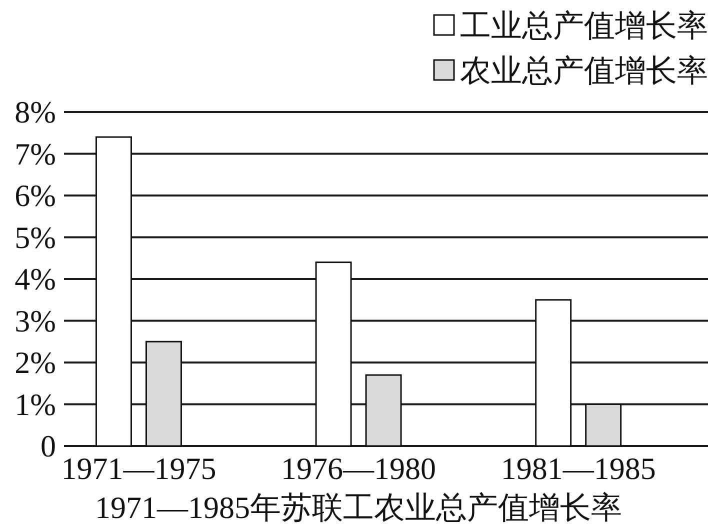 The image size is (728, 530). I want to click on y-tick-label: 7%, so click(35, 154).